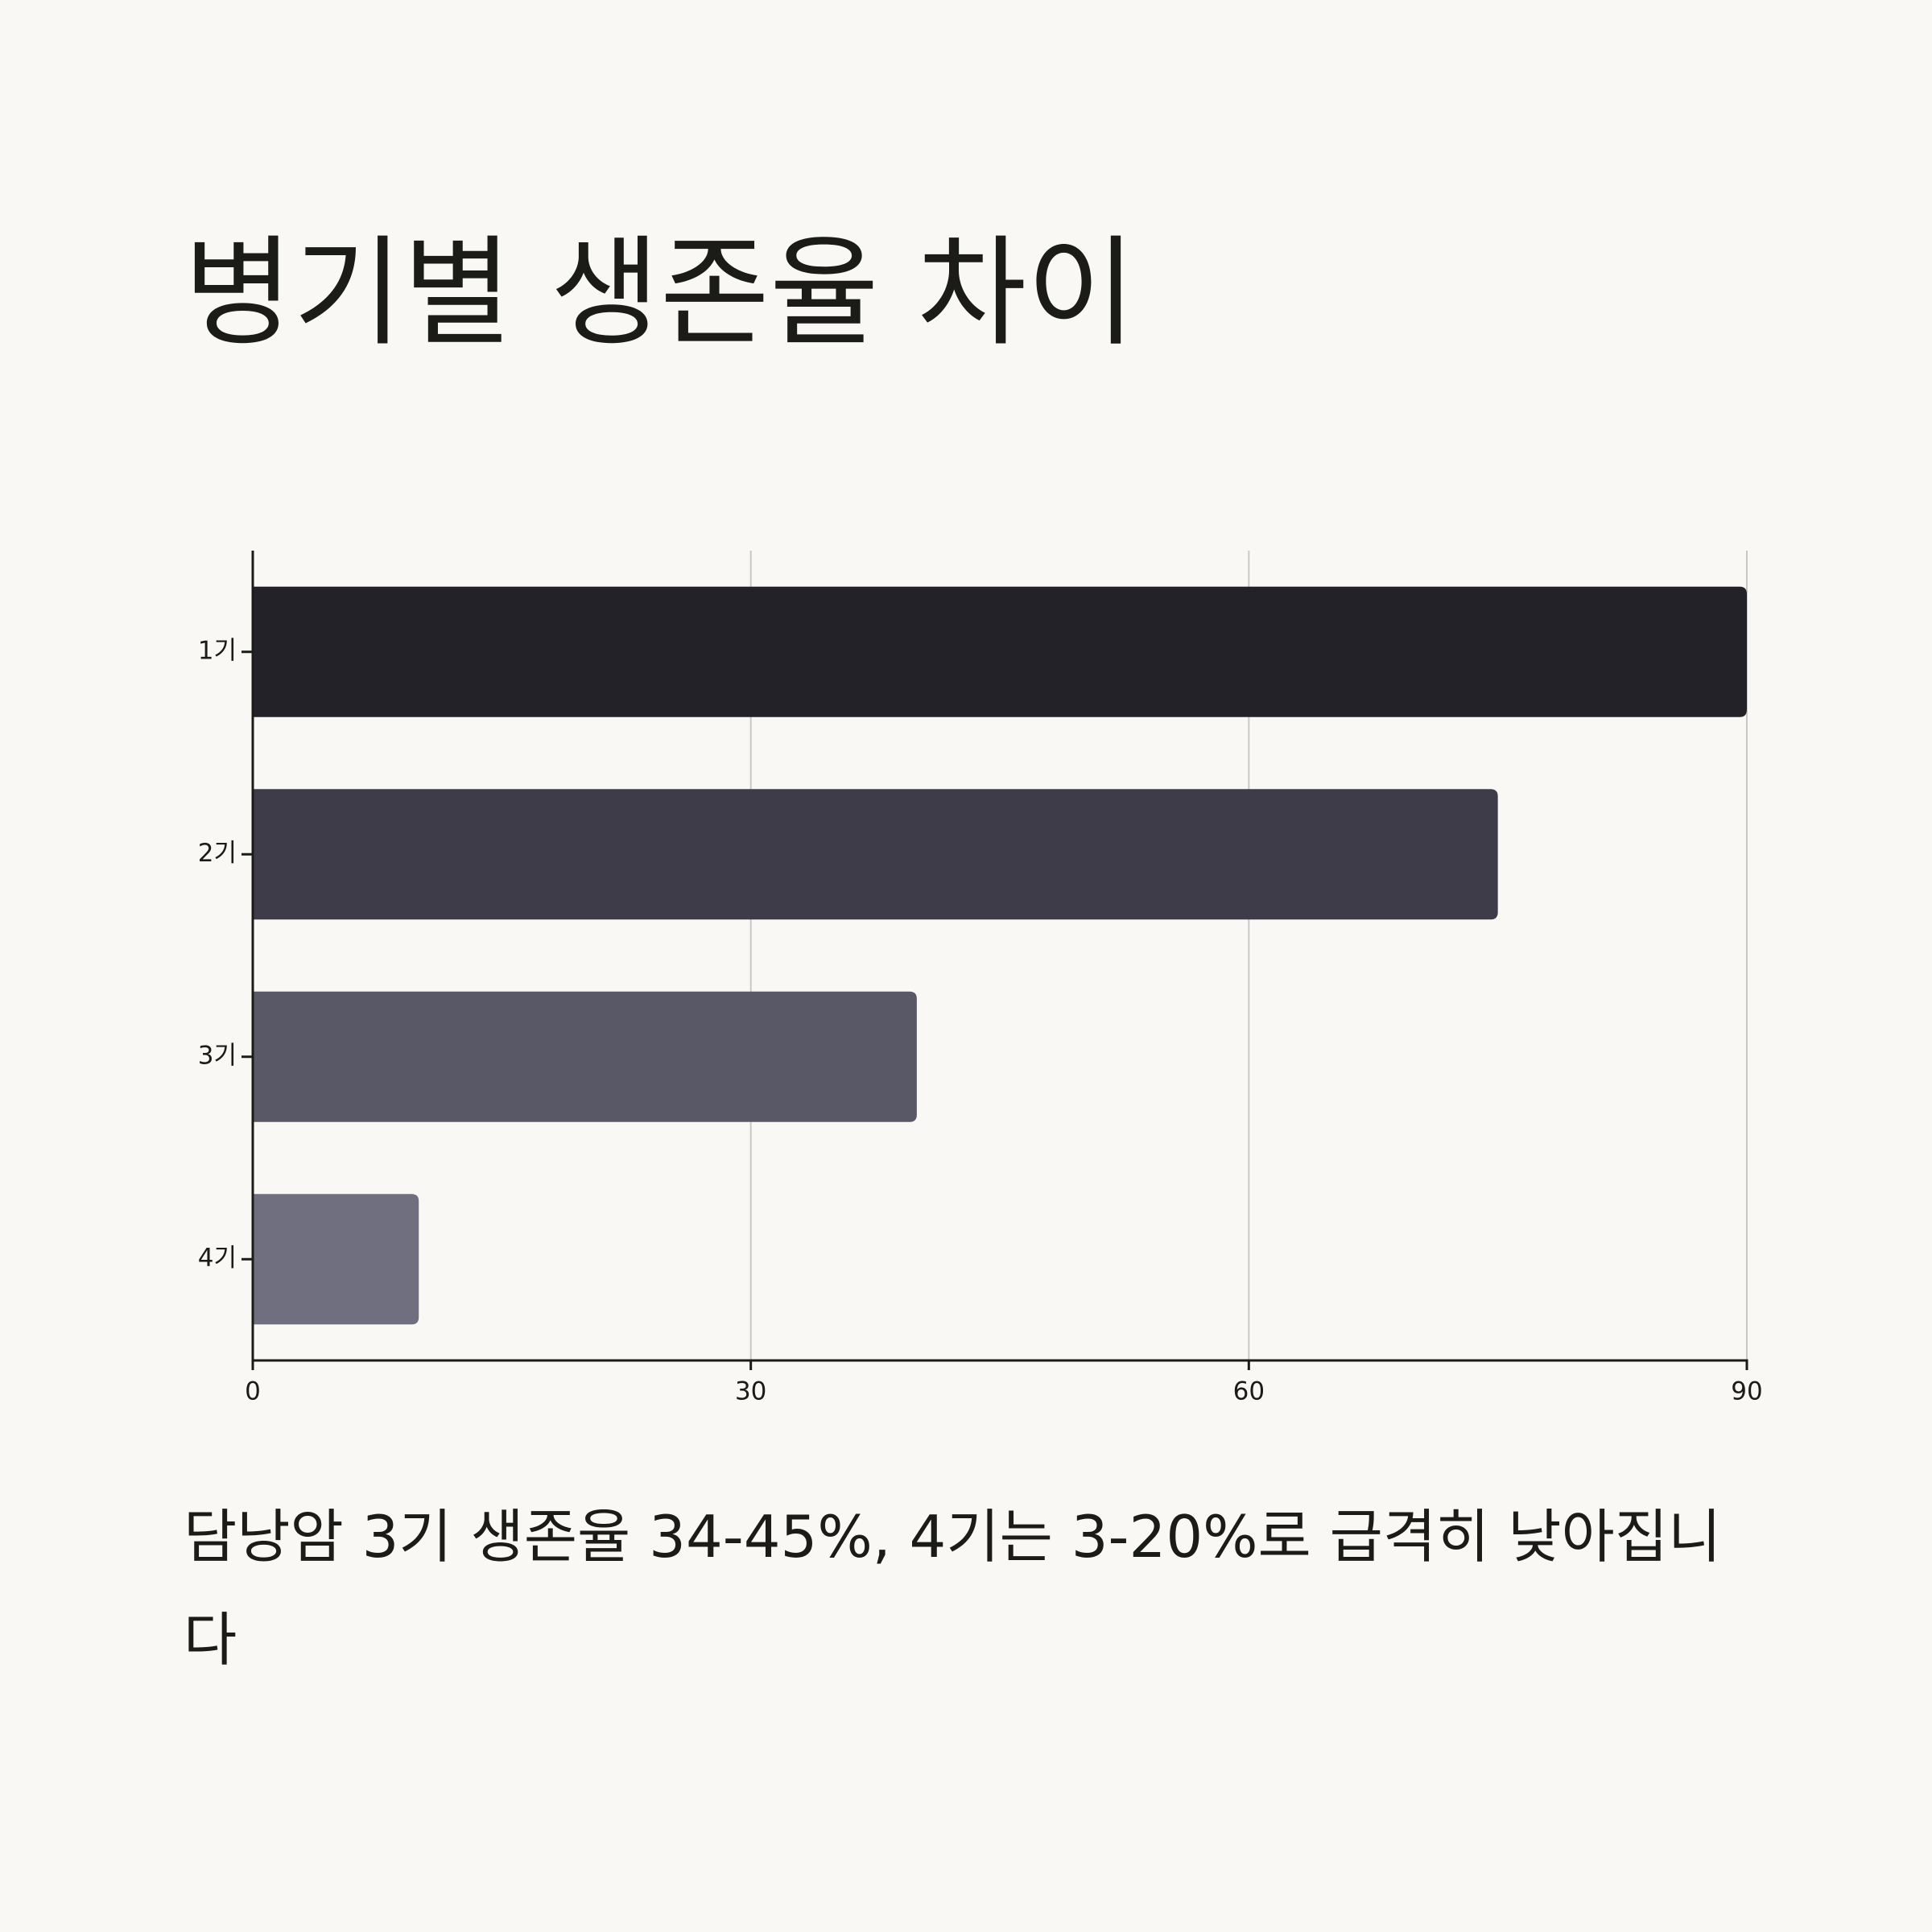  I want to click on x-tick-label: 90, so click(1746, 1391).